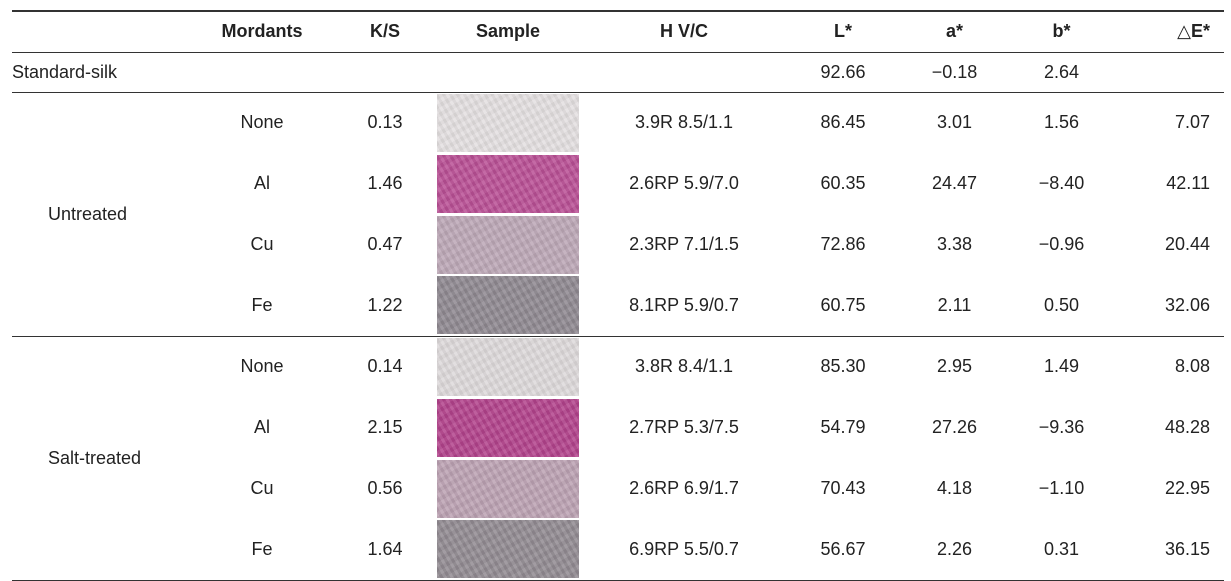 The width and height of the screenshot is (1231, 581). Describe the element at coordinates (1193, 31) in the screenshot. I see `header-delta-e: △E*` at that location.